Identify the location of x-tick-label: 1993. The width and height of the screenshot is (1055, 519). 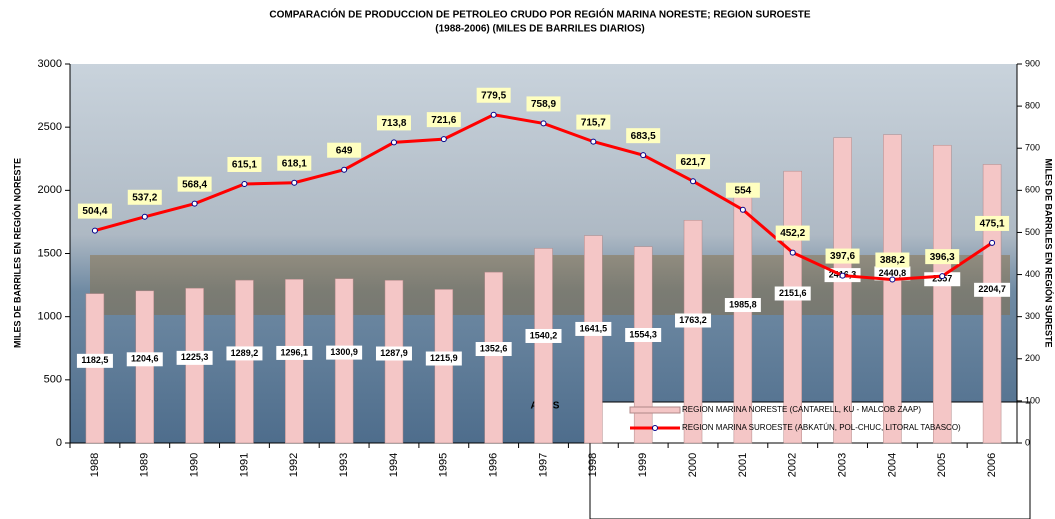
(344, 465).